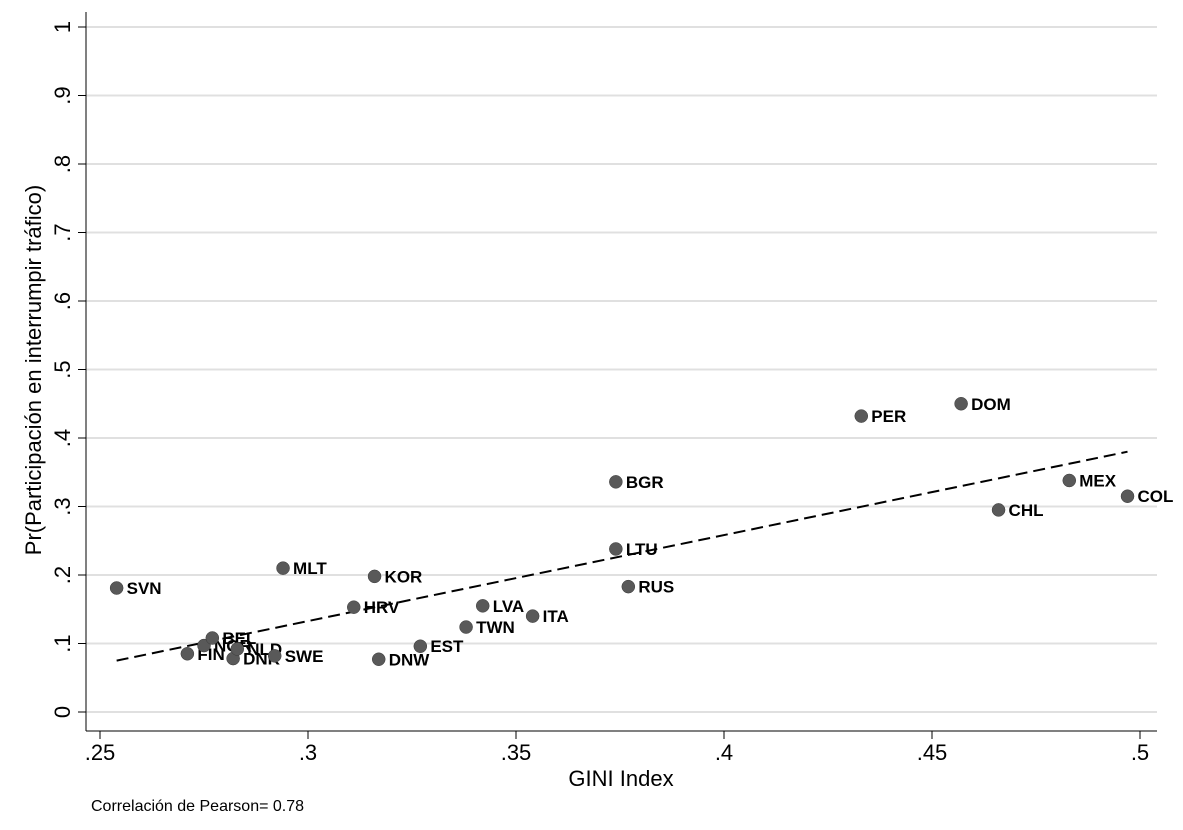  Describe the element at coordinates (1140, 752) in the screenshot. I see `x-tick-label: .5` at that location.